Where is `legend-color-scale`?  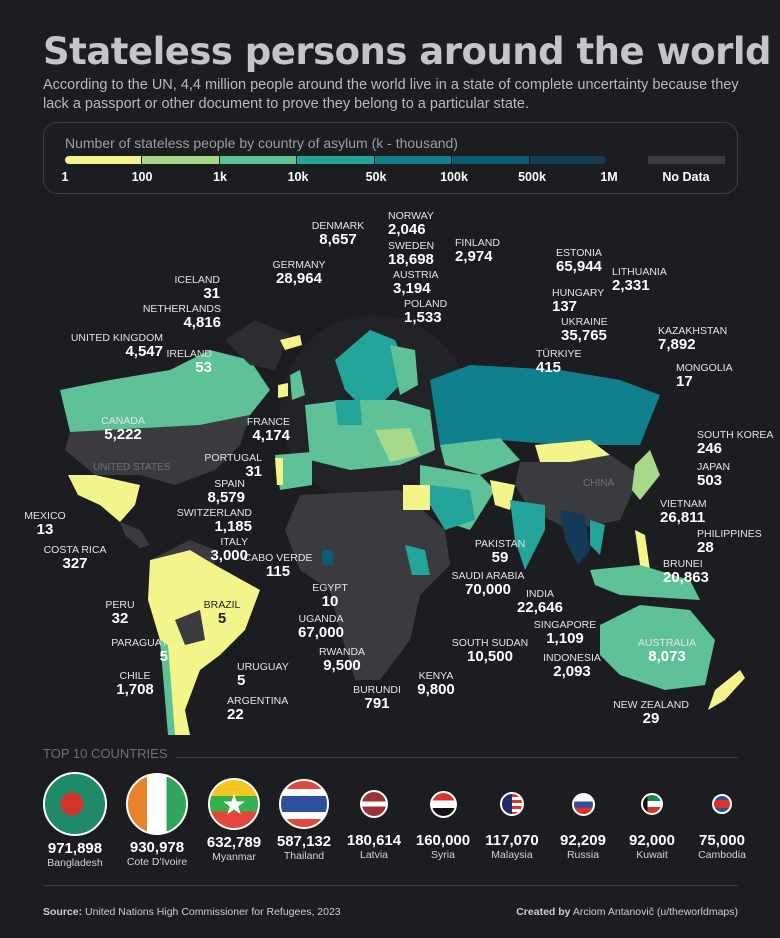 legend-color-scale is located at coordinates (335, 160).